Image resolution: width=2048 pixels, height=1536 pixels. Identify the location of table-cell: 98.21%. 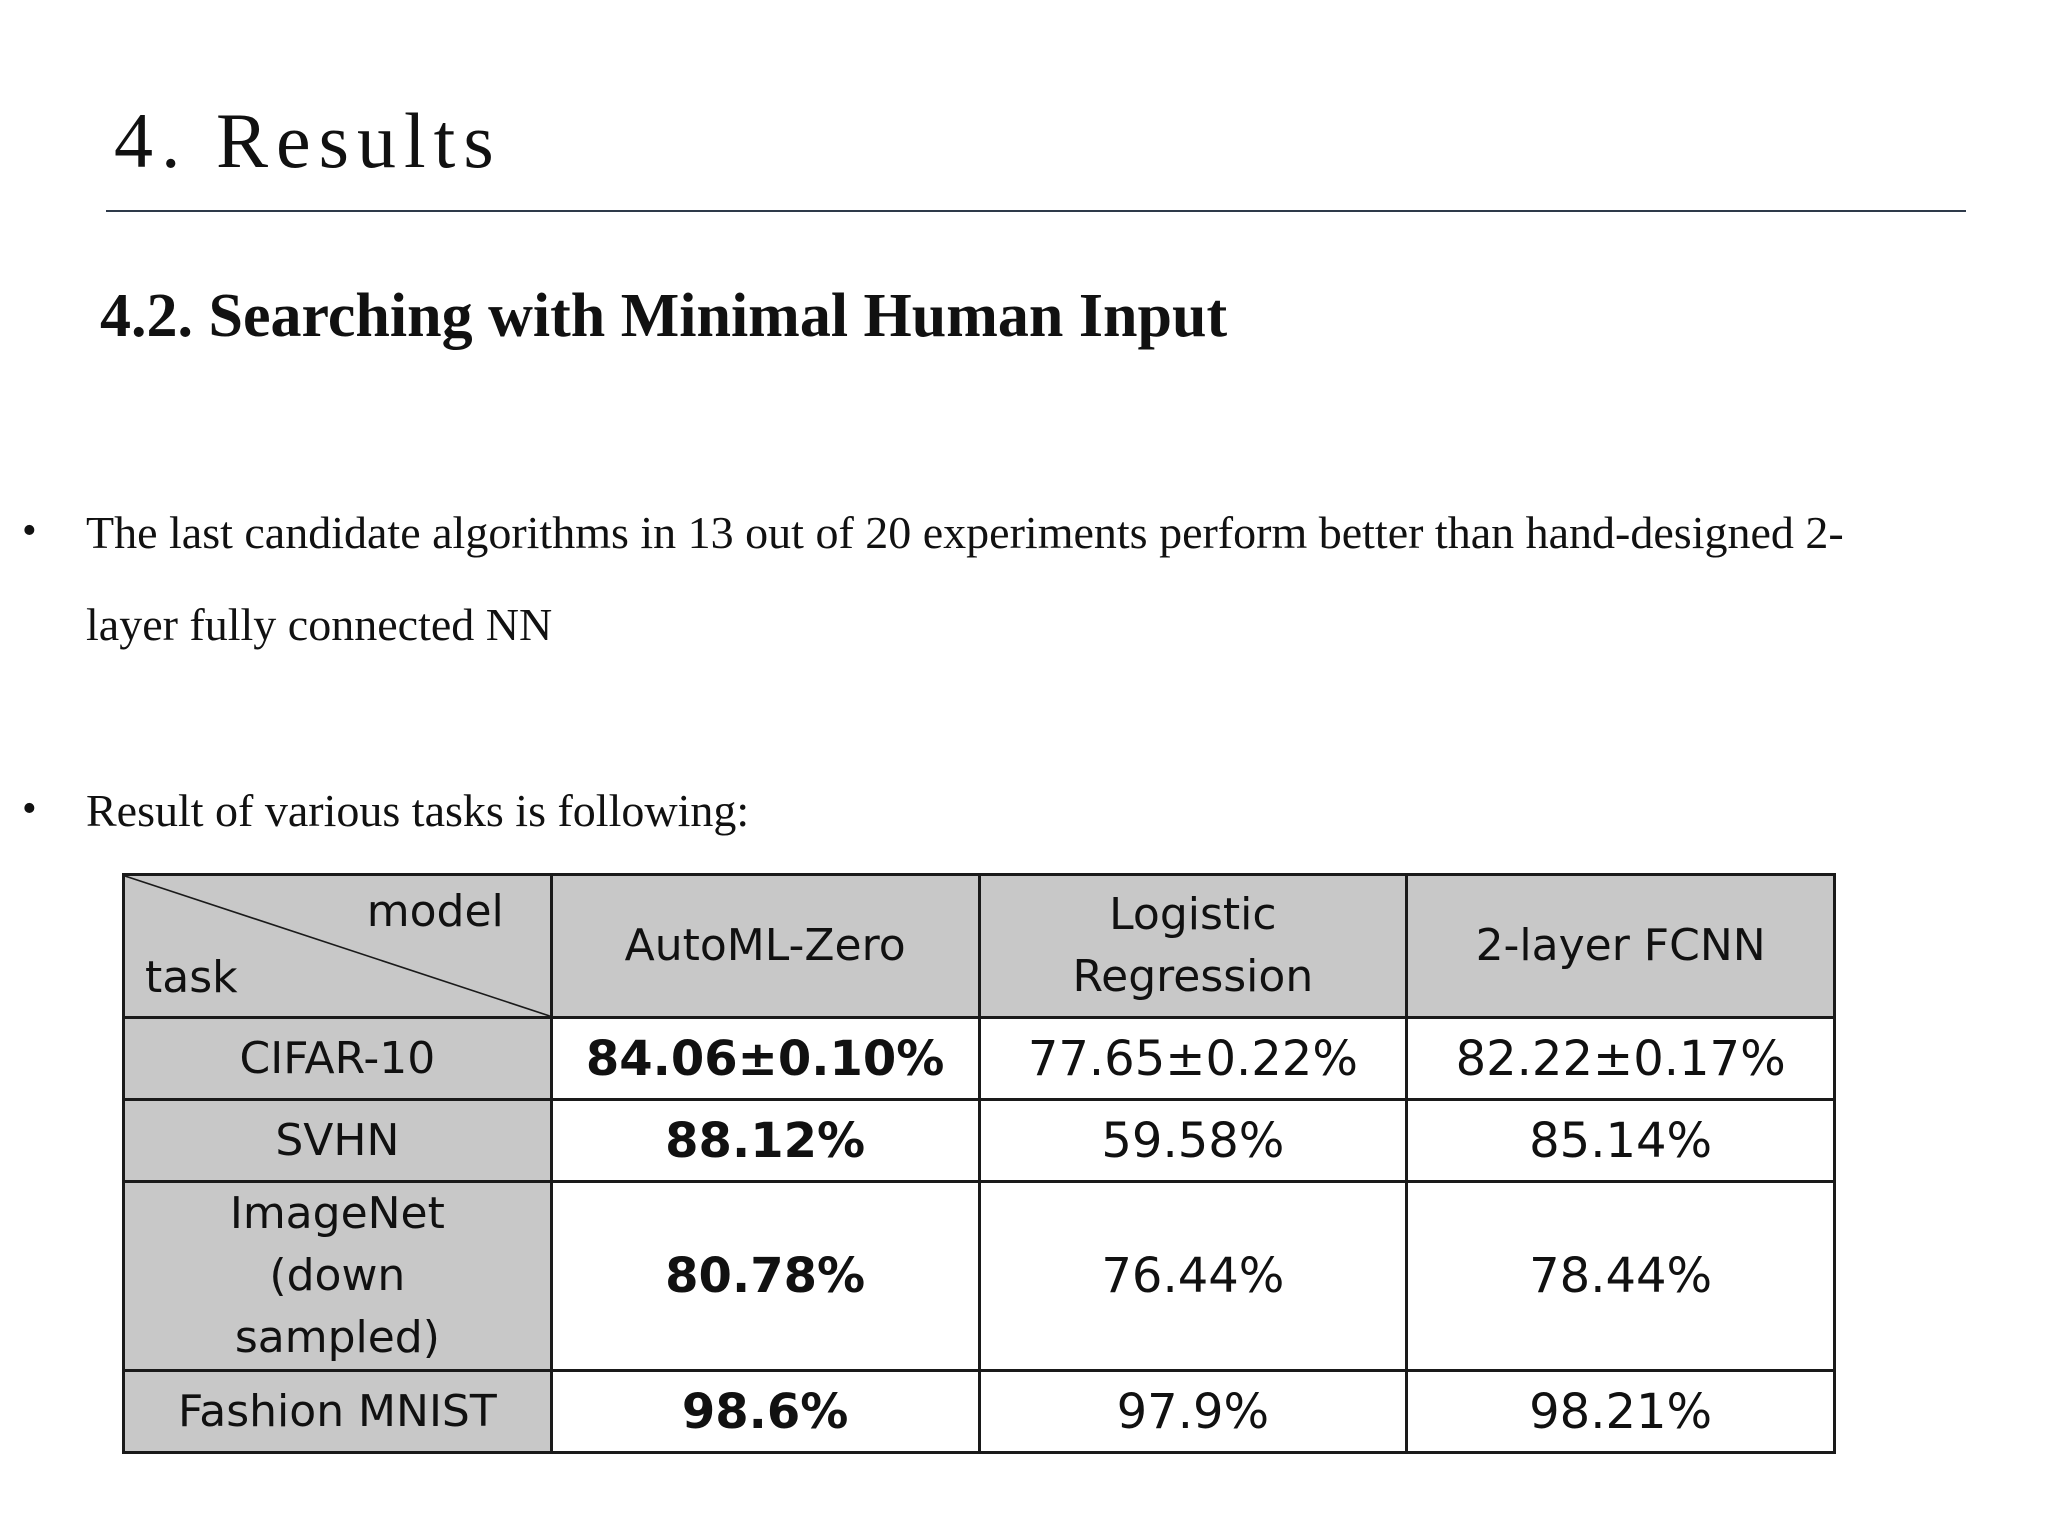
(1620, 1411).